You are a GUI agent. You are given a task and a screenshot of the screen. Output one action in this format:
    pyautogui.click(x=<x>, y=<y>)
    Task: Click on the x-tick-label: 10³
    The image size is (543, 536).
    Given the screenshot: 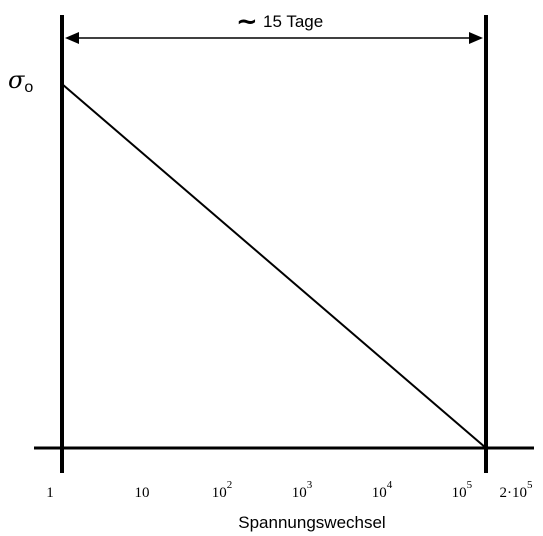 What is the action you would take?
    pyautogui.click(x=302, y=490)
    